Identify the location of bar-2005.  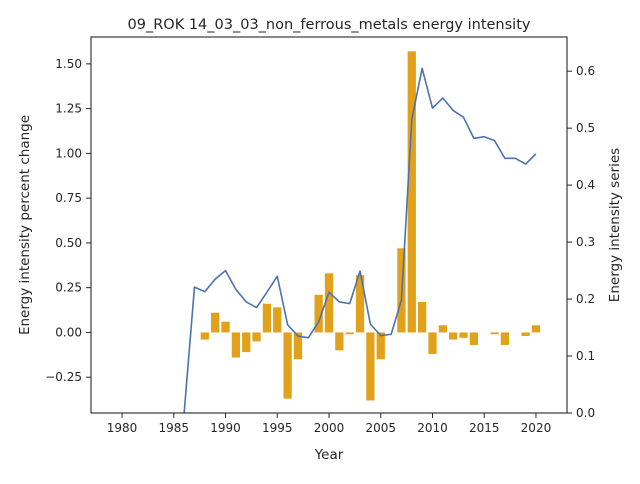
(381, 345).